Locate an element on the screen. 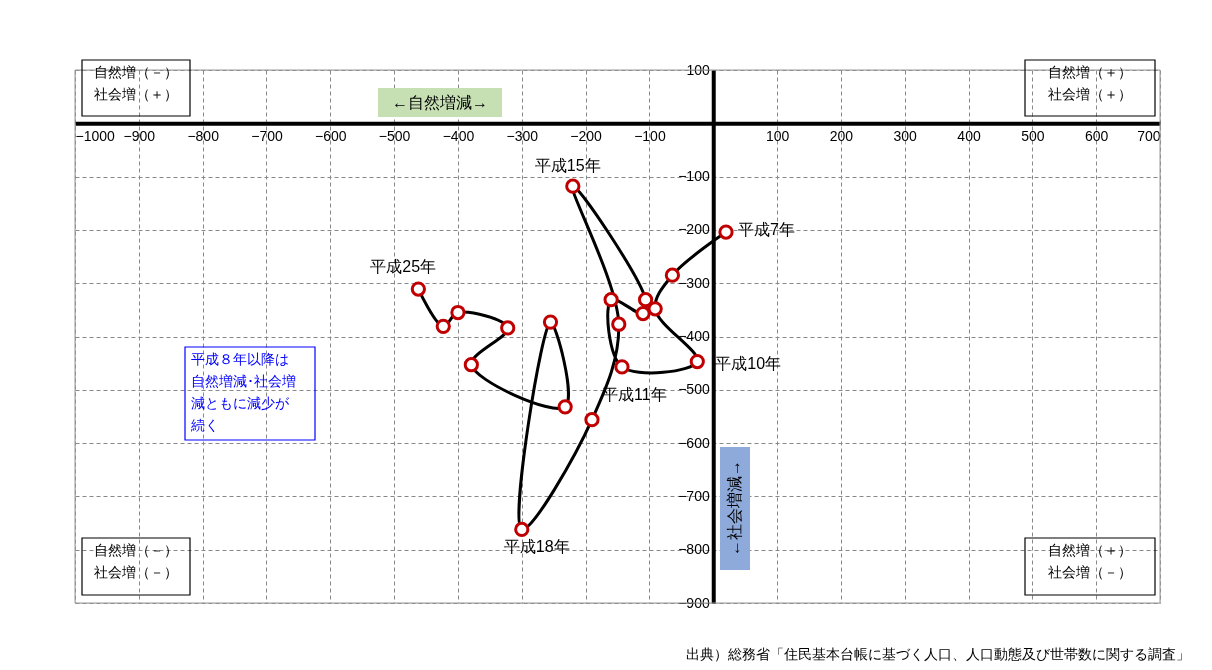 Image resolution: width=1212 pixels, height=670 pixels. y-tick-label: −200 is located at coordinates (694, 229).